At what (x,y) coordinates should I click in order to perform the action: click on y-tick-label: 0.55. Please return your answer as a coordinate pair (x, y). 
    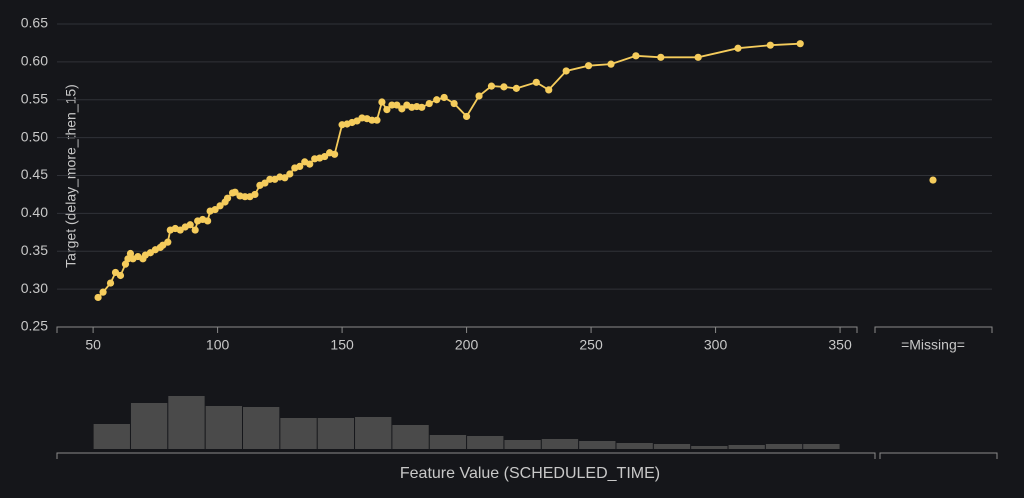
    Looking at the image, I should click on (34, 98).